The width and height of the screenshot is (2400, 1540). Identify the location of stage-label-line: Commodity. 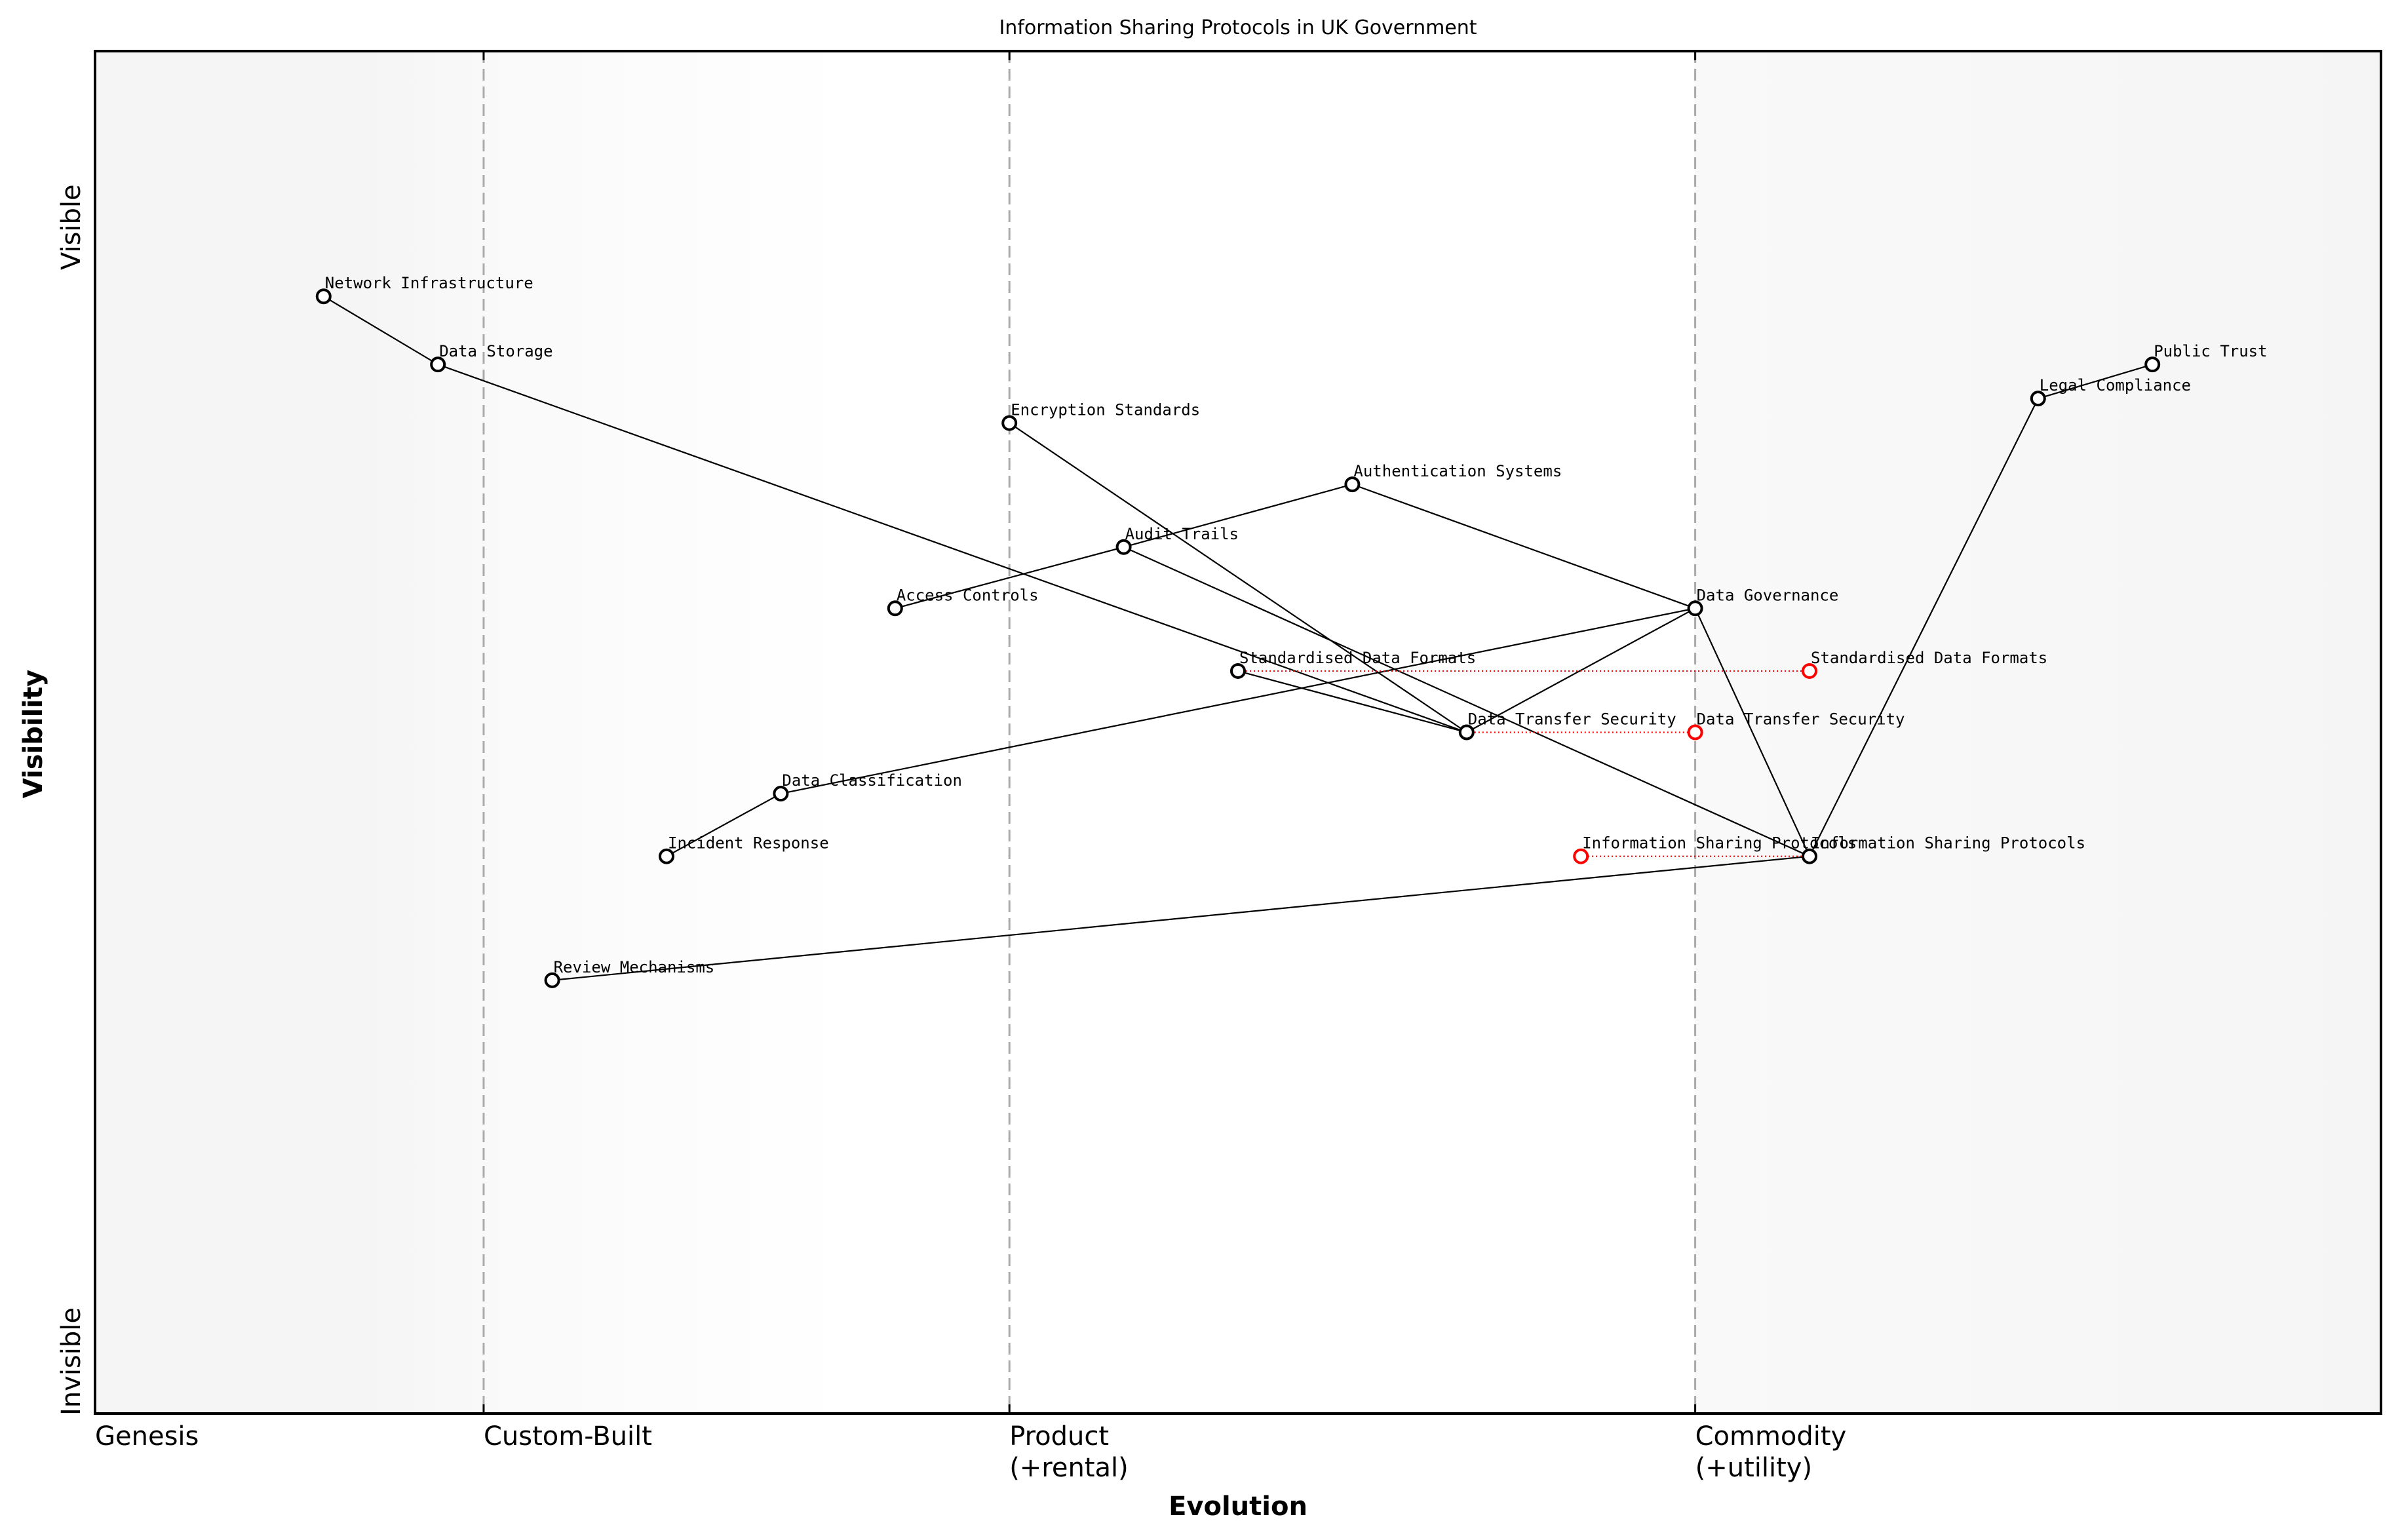
(1771, 1436).